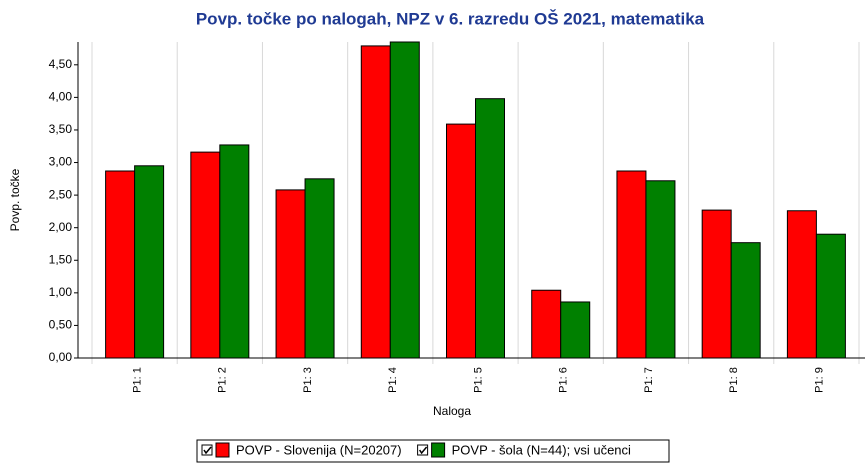 This screenshot has height=464, width=866. I want to click on y-tick-label: 1,00, so click(61, 292).